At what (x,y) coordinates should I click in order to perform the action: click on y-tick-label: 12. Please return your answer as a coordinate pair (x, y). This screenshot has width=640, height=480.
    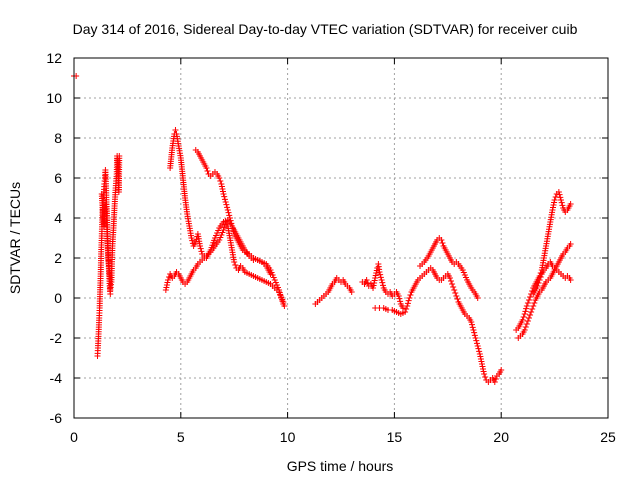
    Looking at the image, I should click on (54, 58).